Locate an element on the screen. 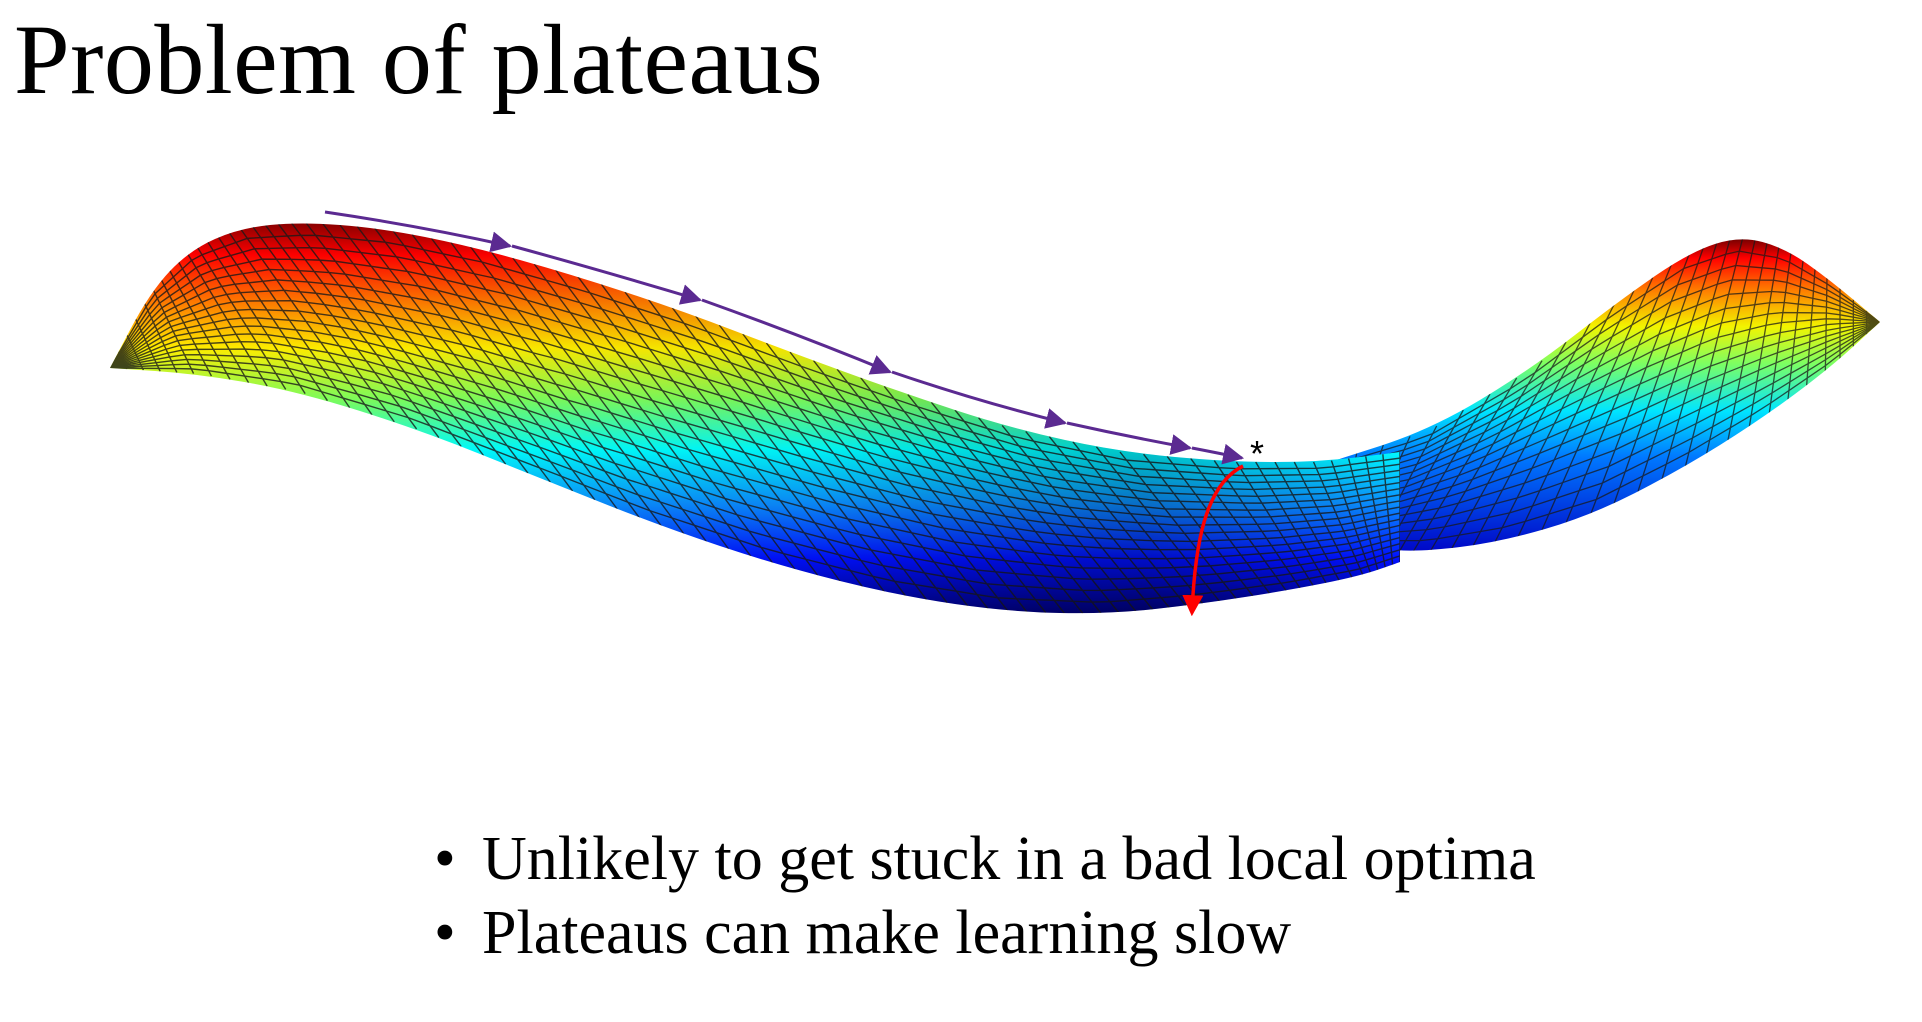  bullet-item: • Plateaus can make learning slow is located at coordinates (983, 933).